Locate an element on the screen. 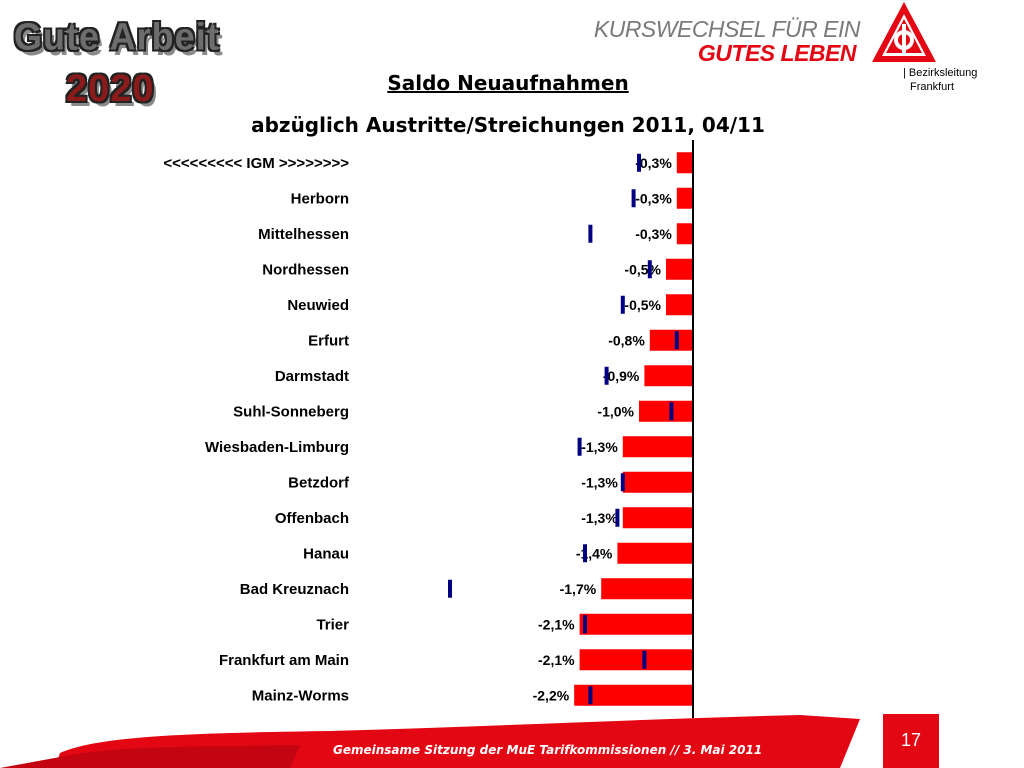  data-label: -1,0% is located at coordinates (615, 411).